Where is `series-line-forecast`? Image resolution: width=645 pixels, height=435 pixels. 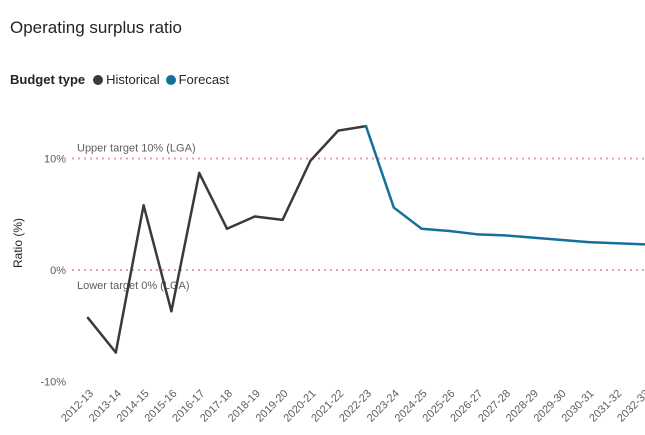
series-line-forecast is located at coordinates (504, 185).